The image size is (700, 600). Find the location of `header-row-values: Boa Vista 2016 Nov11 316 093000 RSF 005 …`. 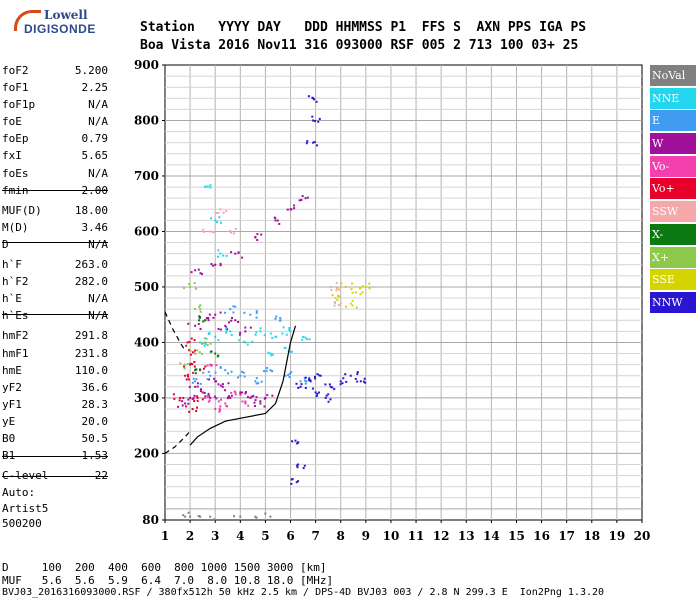

header-row-values: Boa Vista 2016 Nov11 316 093000 RSF 005 … is located at coordinates (359, 45).